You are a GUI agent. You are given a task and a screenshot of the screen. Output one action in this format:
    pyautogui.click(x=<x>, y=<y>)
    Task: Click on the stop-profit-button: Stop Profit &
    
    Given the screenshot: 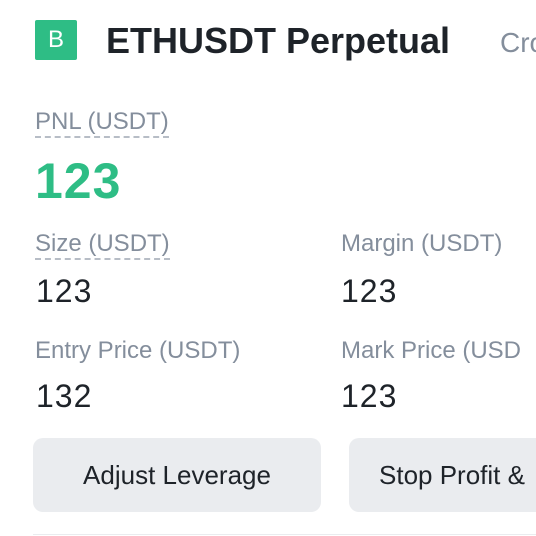 What is the action you would take?
    pyautogui.click(x=442, y=475)
    